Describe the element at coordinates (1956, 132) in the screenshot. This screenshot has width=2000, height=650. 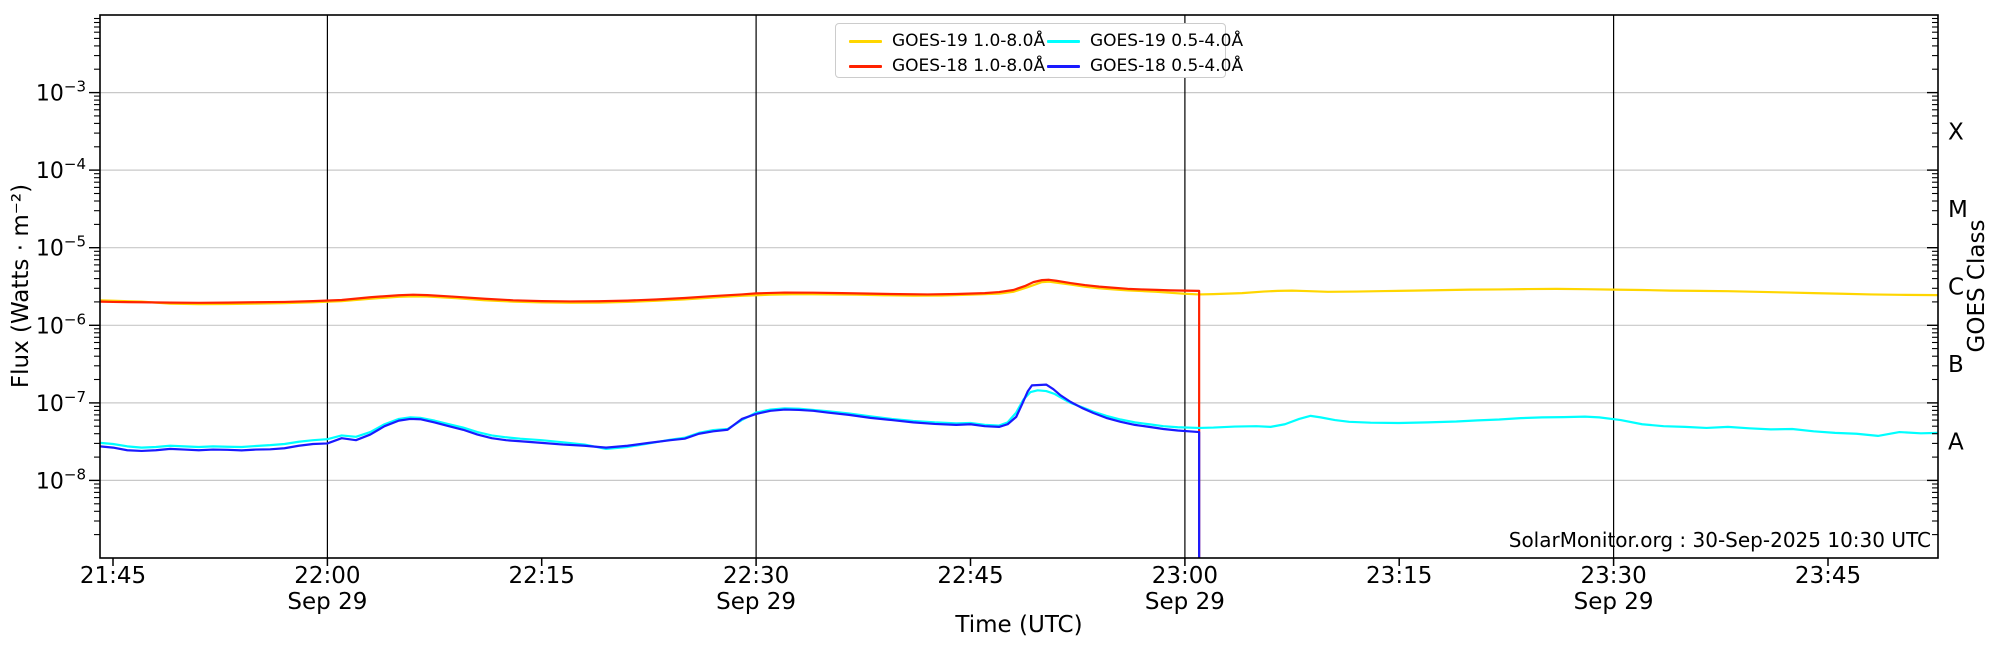
I see `goes-class-letter-x: X` at that location.